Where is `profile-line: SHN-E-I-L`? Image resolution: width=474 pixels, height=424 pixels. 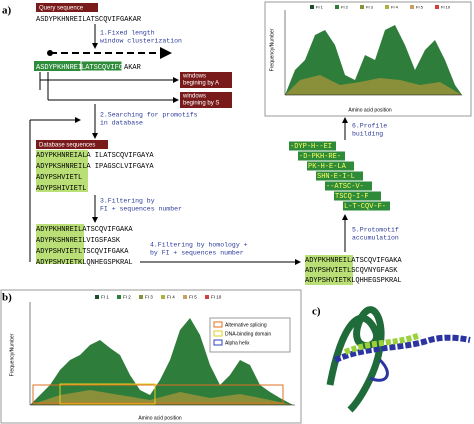 profile-line: SHN-E-I-L is located at coordinates (336, 177).